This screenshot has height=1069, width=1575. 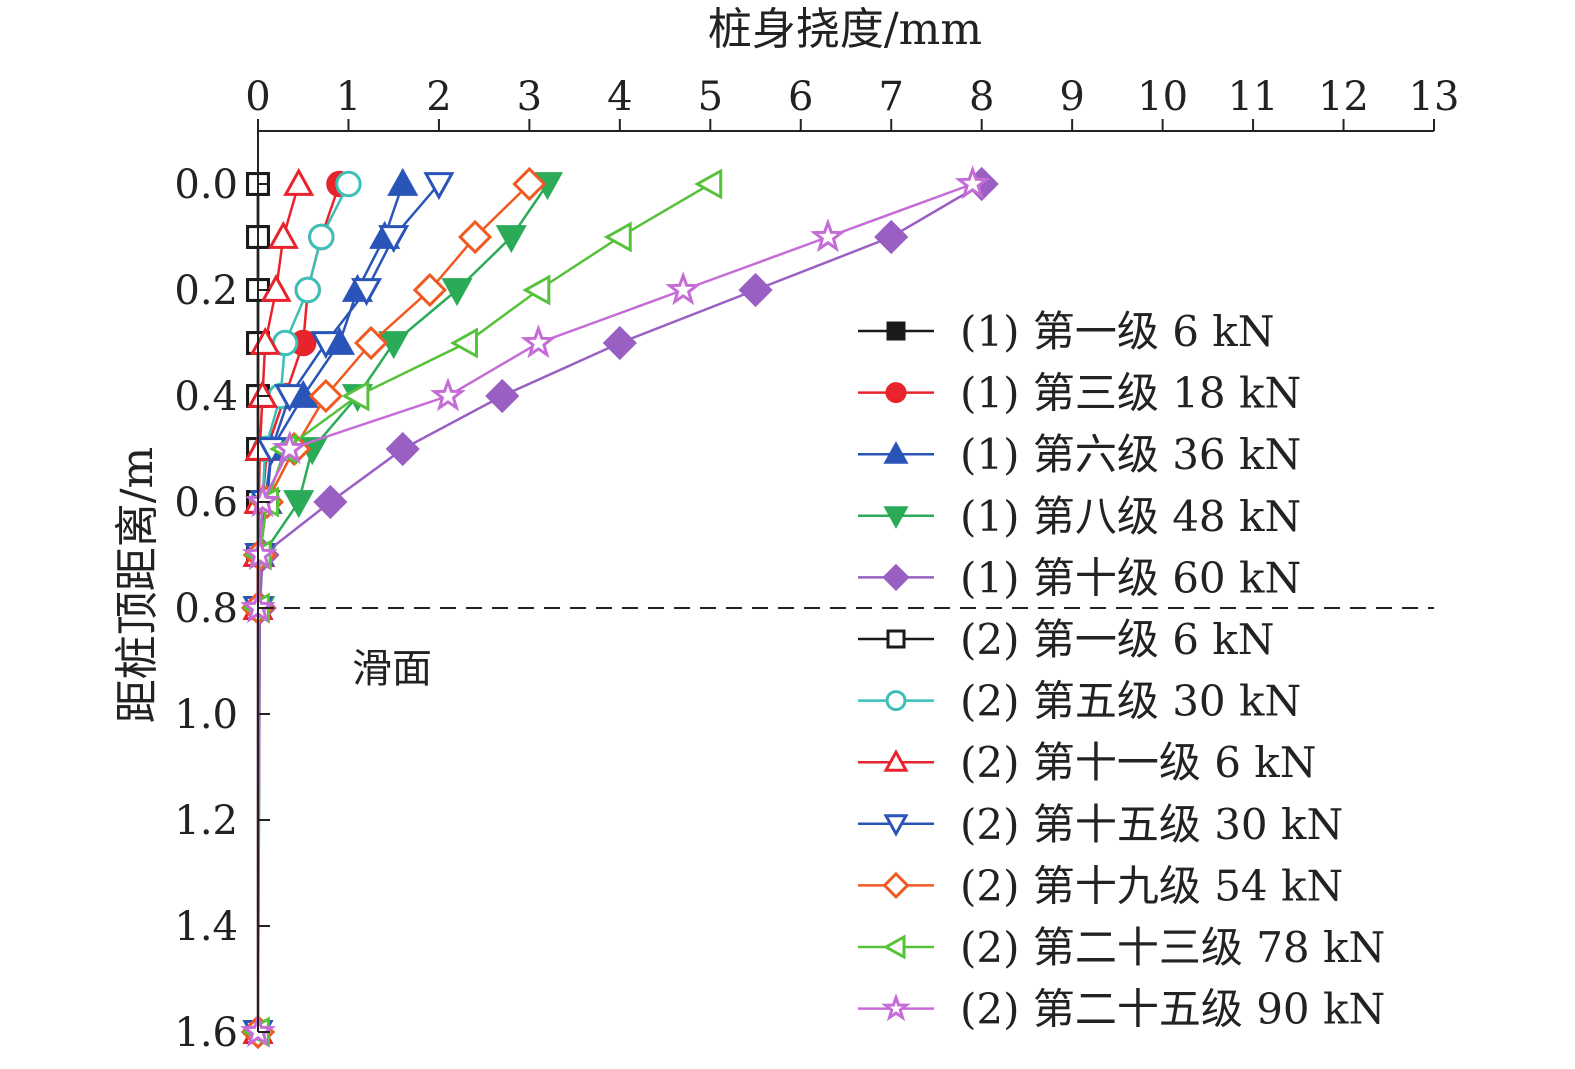 What do you see at coordinates (1130, 454) in the screenshot?
I see `legend-label: (1) 第六级 36 kN` at bounding box center [1130, 454].